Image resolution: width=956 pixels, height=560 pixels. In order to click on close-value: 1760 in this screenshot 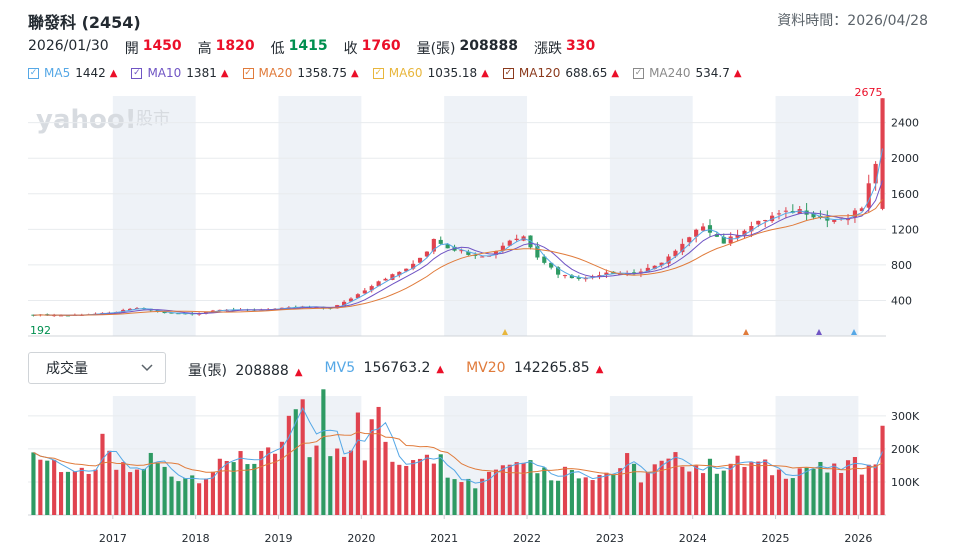, I will do `click(381, 46)`.